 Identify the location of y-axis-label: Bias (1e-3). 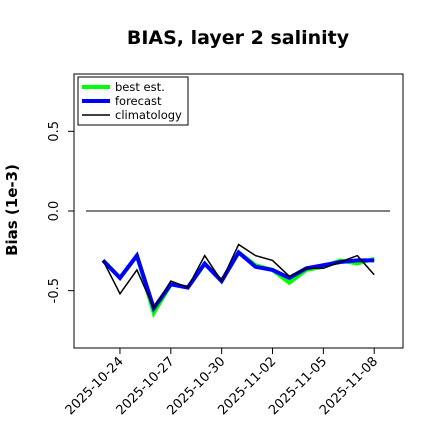
(12, 210).